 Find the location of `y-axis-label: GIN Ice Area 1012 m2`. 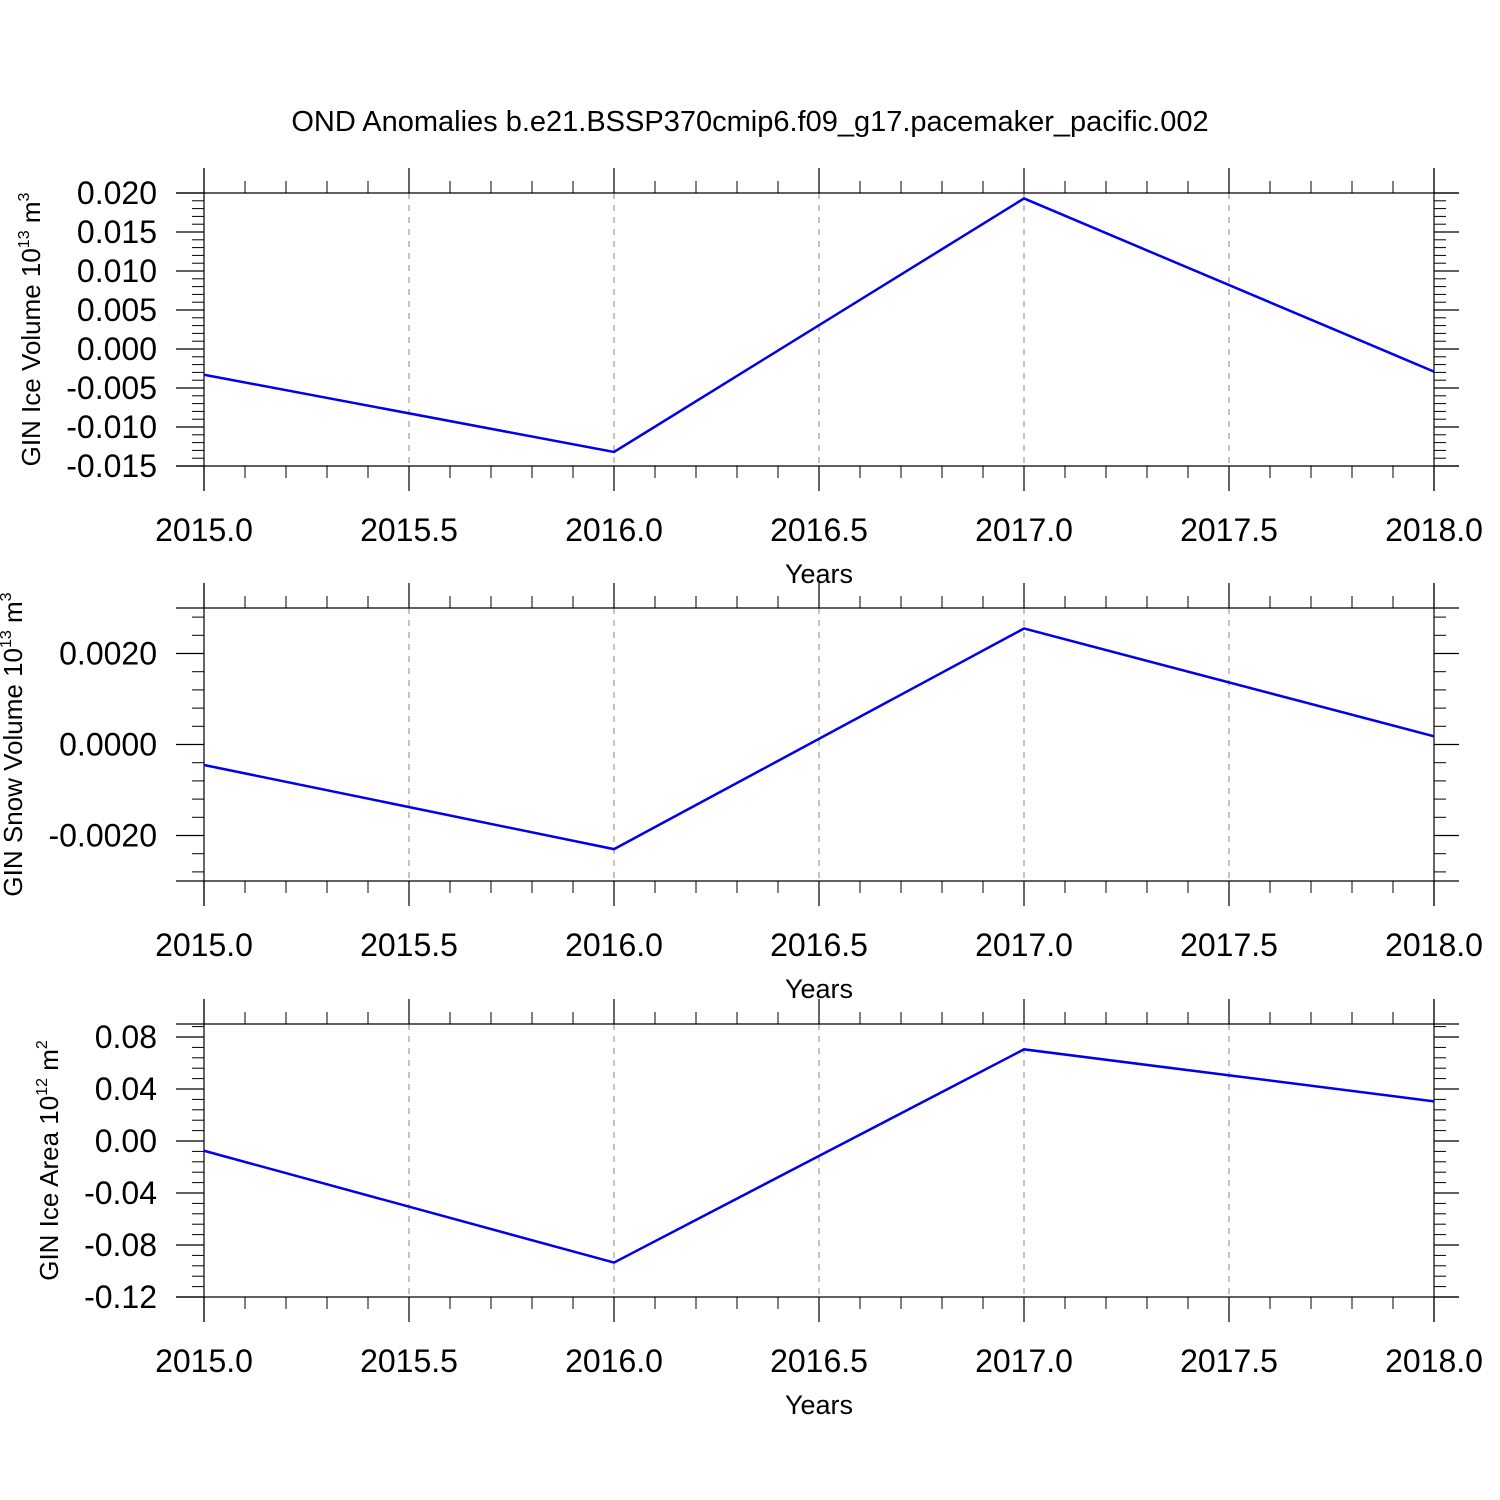

y-axis-label: GIN Ice Area 1012 m2 is located at coordinates (49, 1160).